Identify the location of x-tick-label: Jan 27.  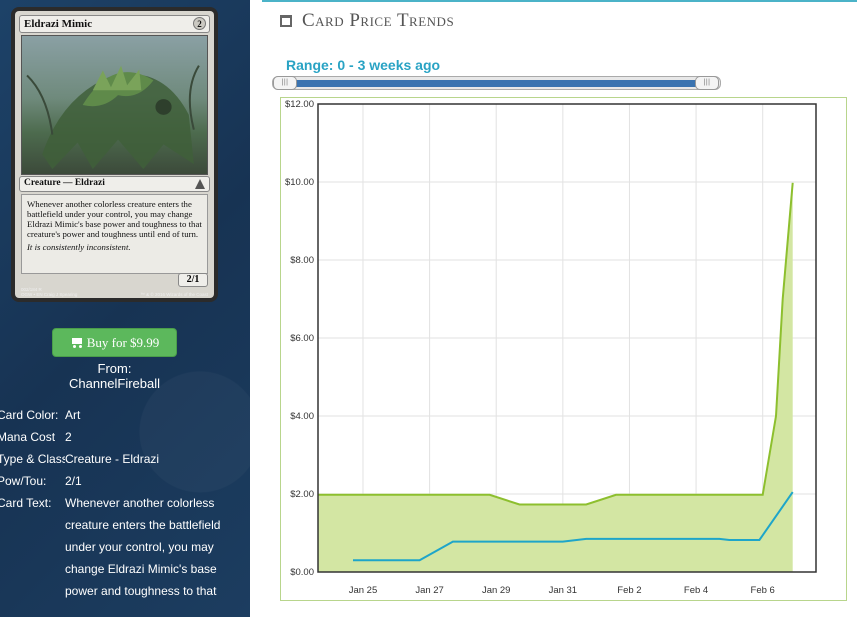
(429, 590).